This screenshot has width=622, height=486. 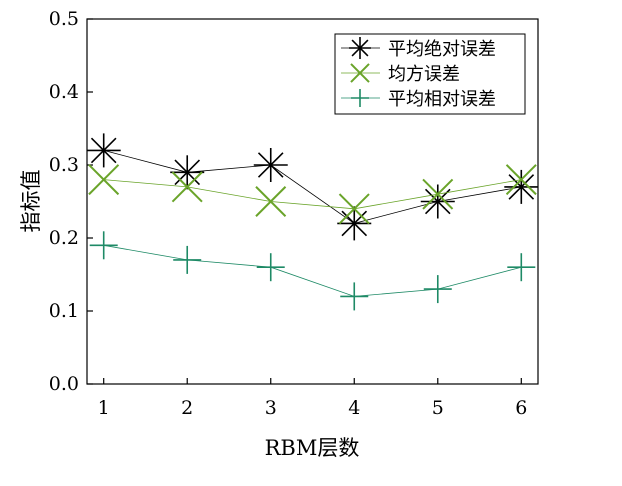 I want to click on x-tick-label: 1, so click(x=104, y=408).